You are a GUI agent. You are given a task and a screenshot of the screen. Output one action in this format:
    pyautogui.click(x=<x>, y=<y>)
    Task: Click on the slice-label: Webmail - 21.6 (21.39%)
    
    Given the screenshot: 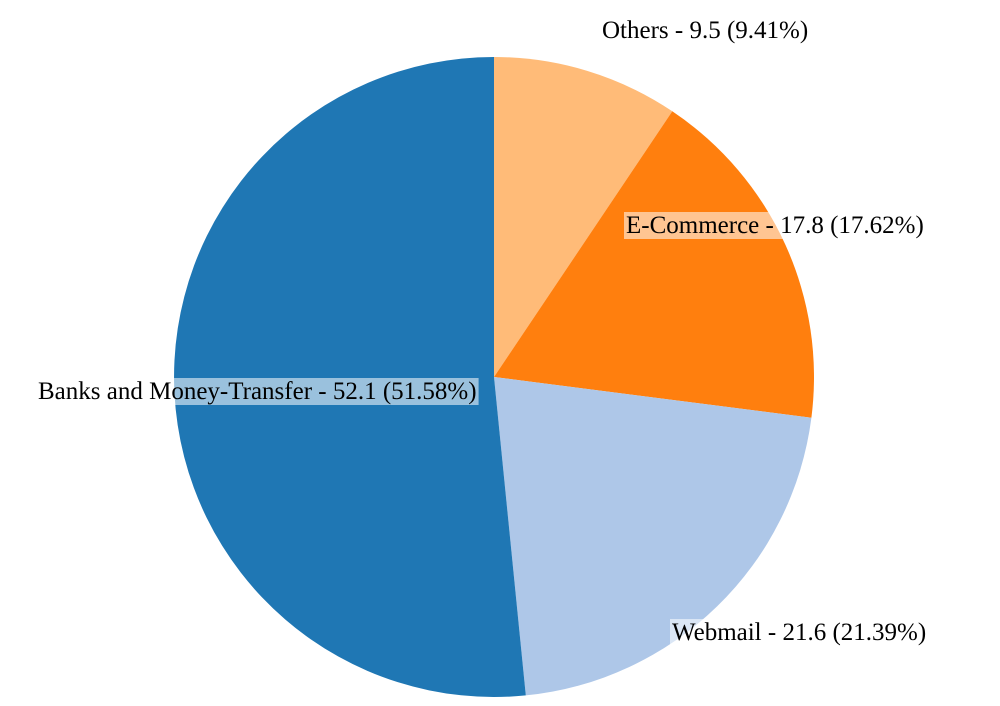 What is the action you would take?
    pyautogui.click(x=799, y=632)
    